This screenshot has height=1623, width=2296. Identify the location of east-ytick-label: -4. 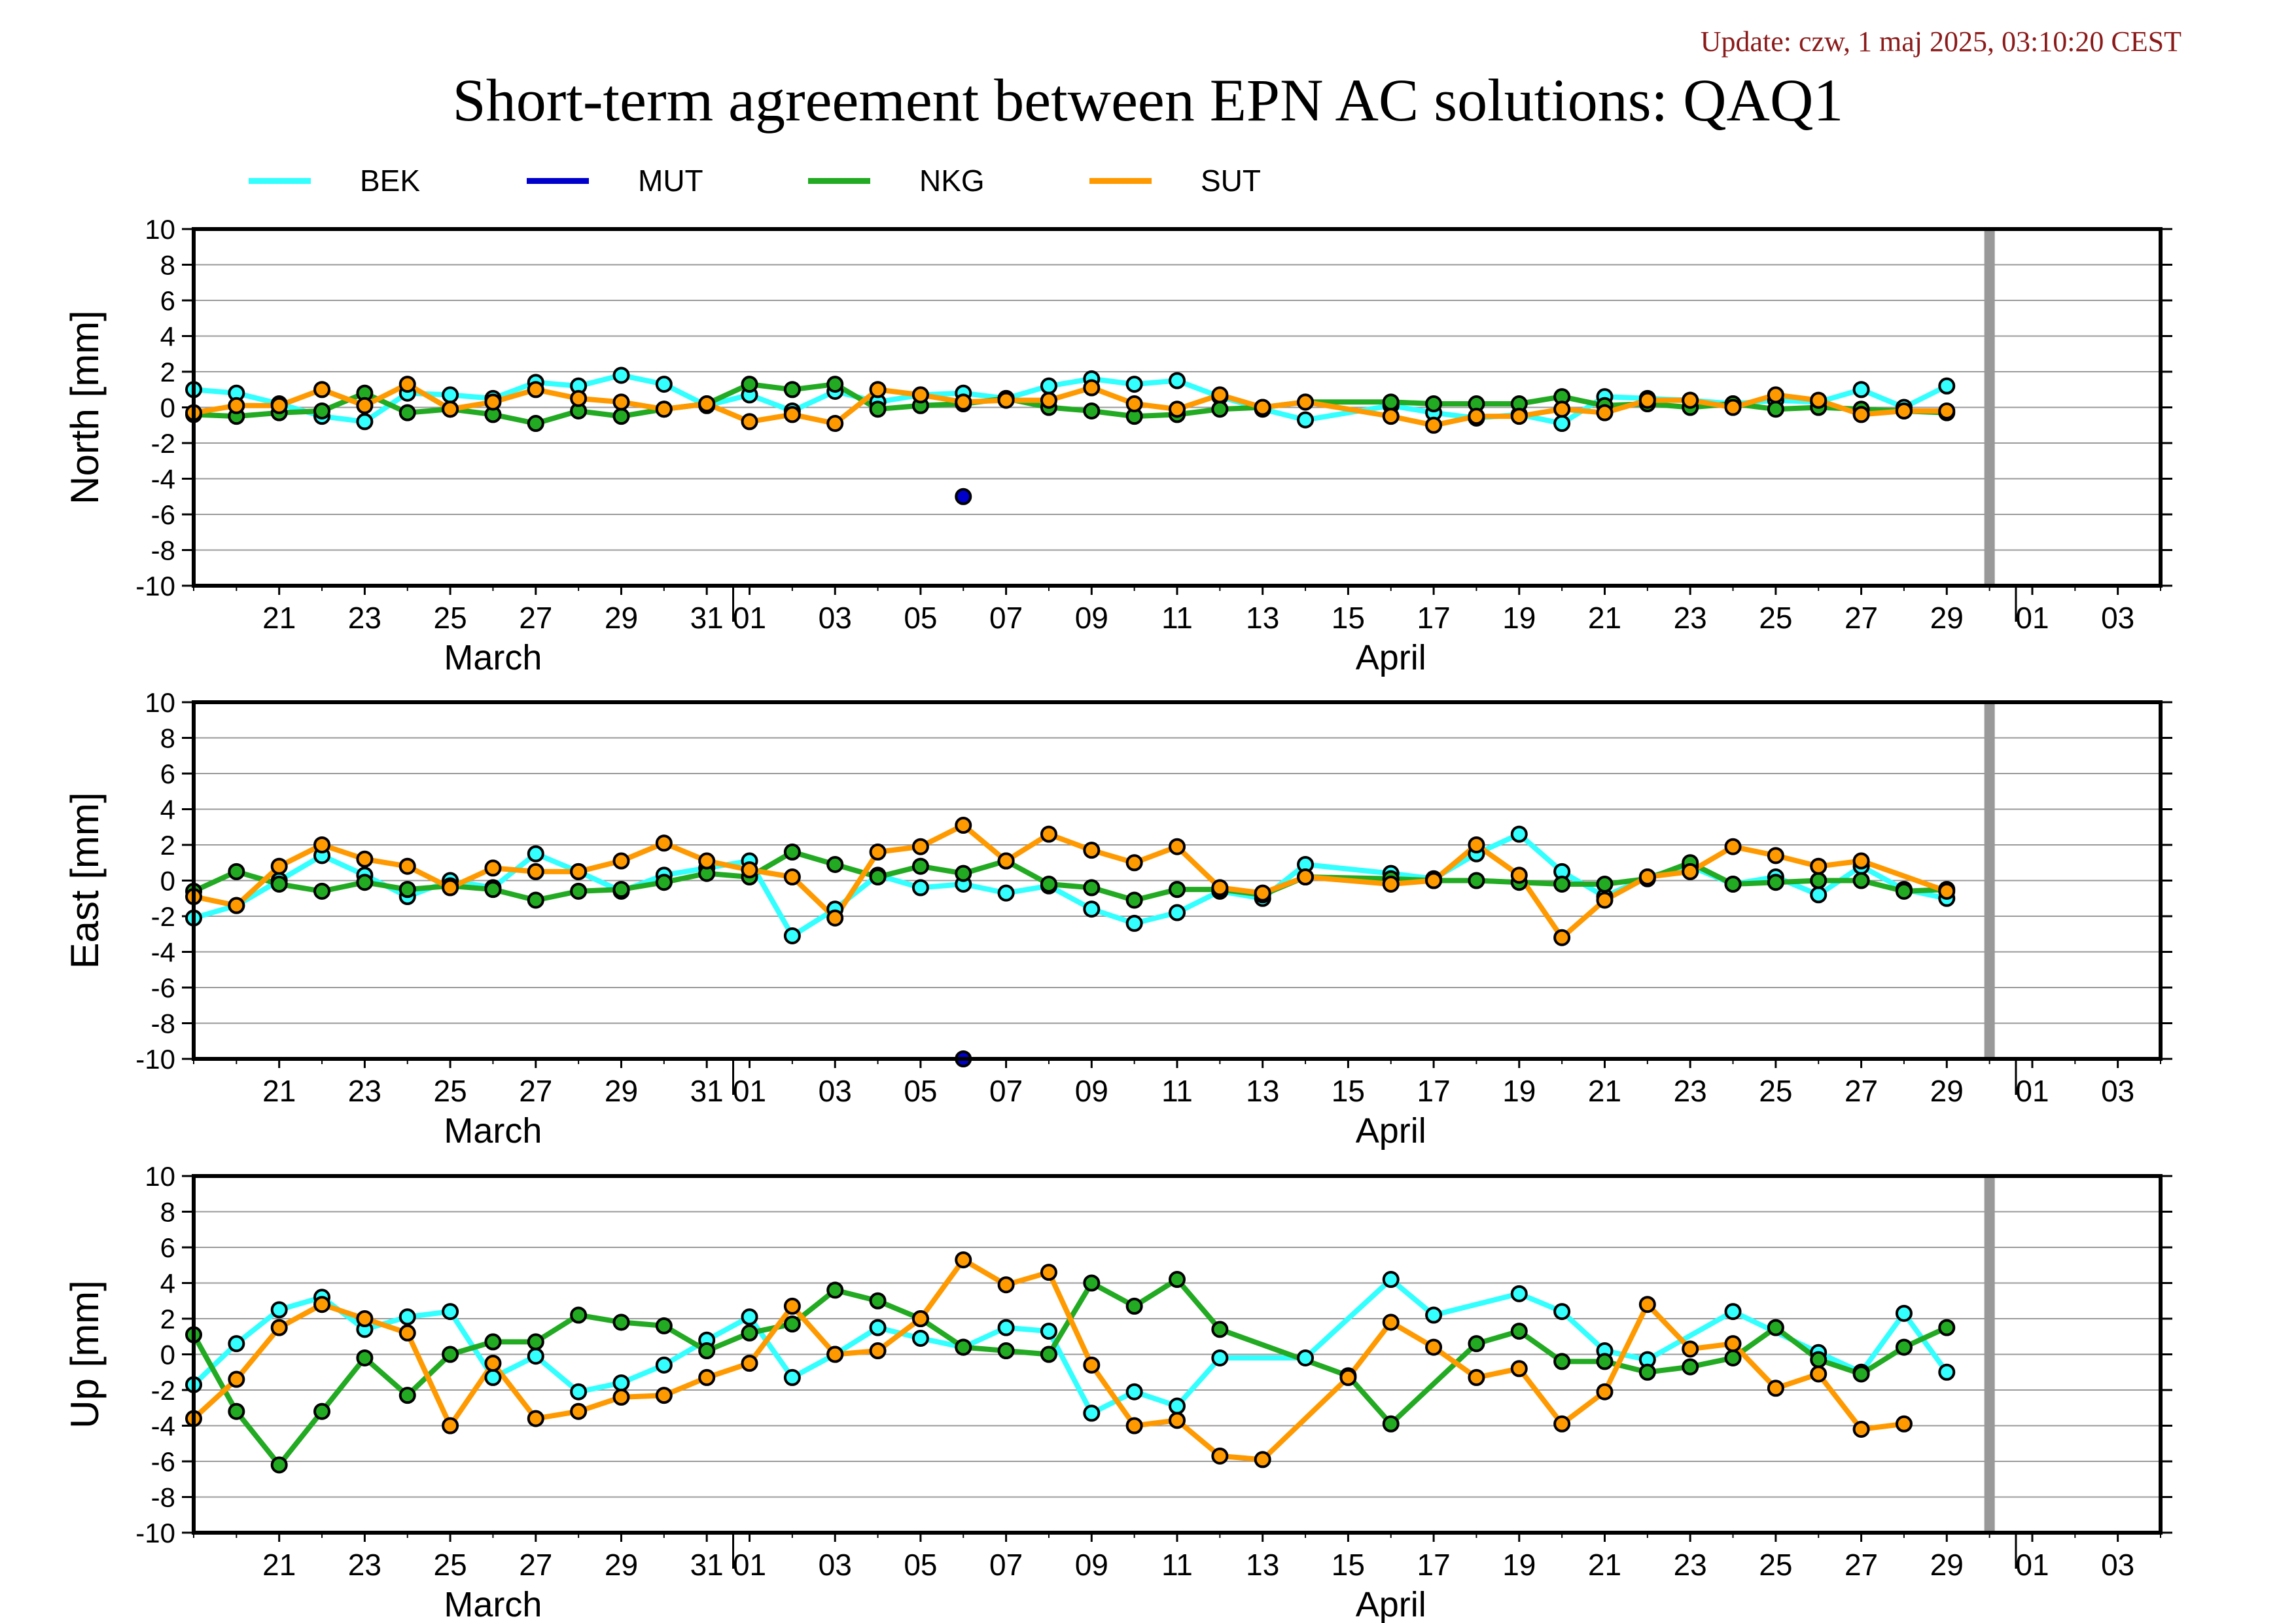
(163, 952).